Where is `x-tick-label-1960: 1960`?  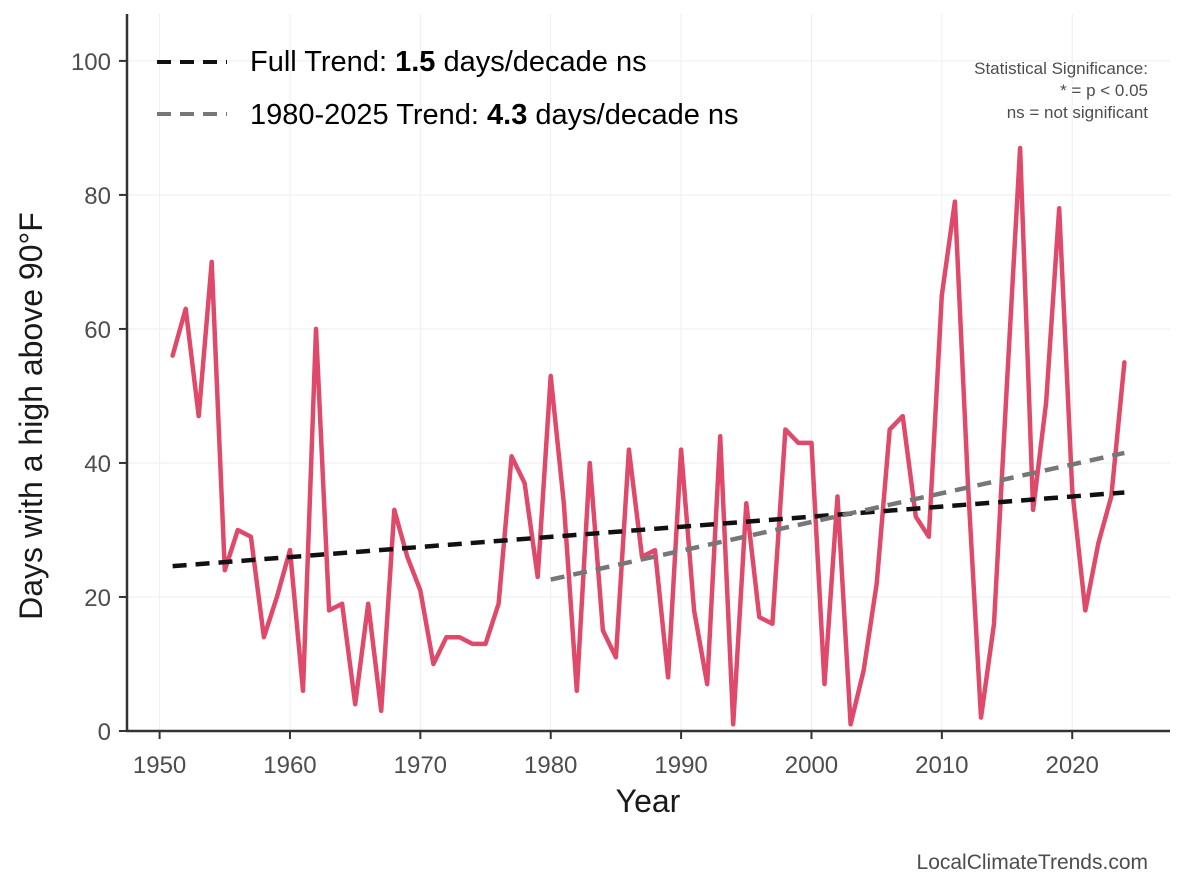
x-tick-label-1960: 1960 is located at coordinates (289, 765).